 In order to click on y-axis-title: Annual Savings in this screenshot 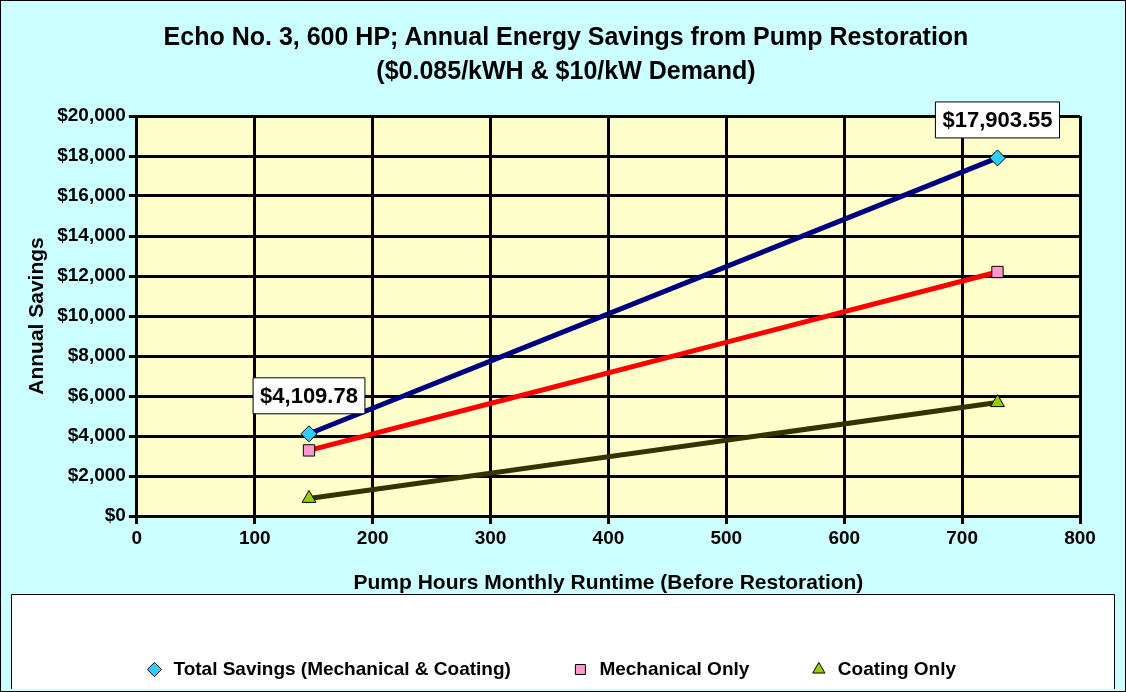, I will do `click(36, 316)`.